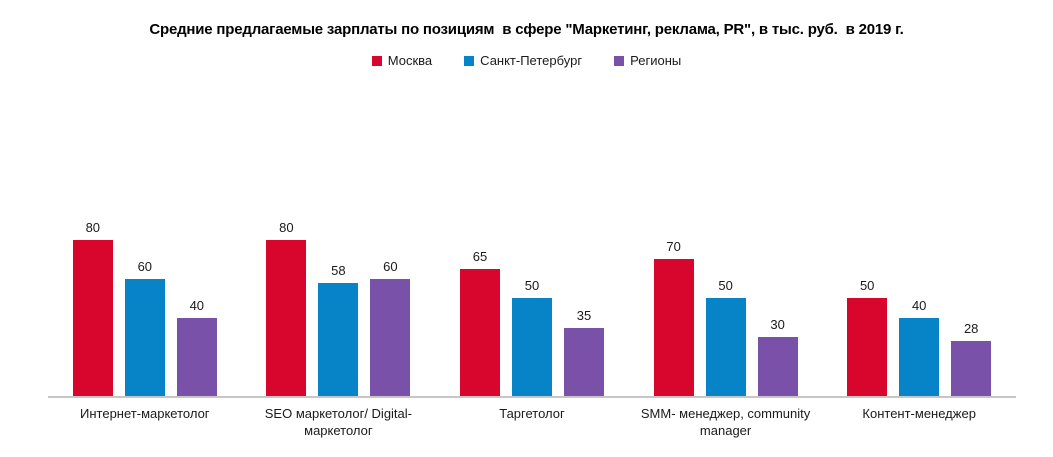  I want to click on bar-group: 80 58 60, so click(338, 308).